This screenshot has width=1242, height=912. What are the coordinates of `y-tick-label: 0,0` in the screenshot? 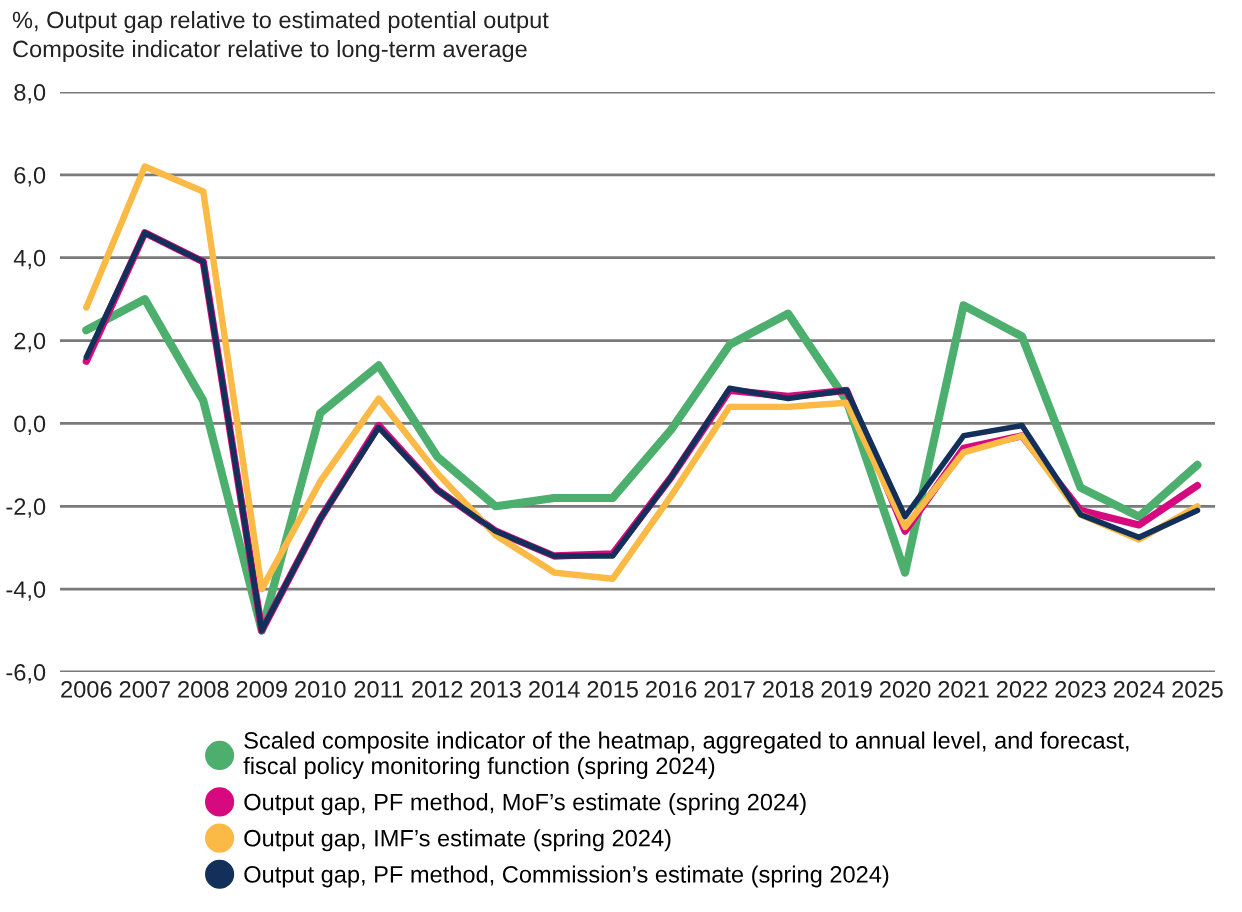 It's located at (30, 425).